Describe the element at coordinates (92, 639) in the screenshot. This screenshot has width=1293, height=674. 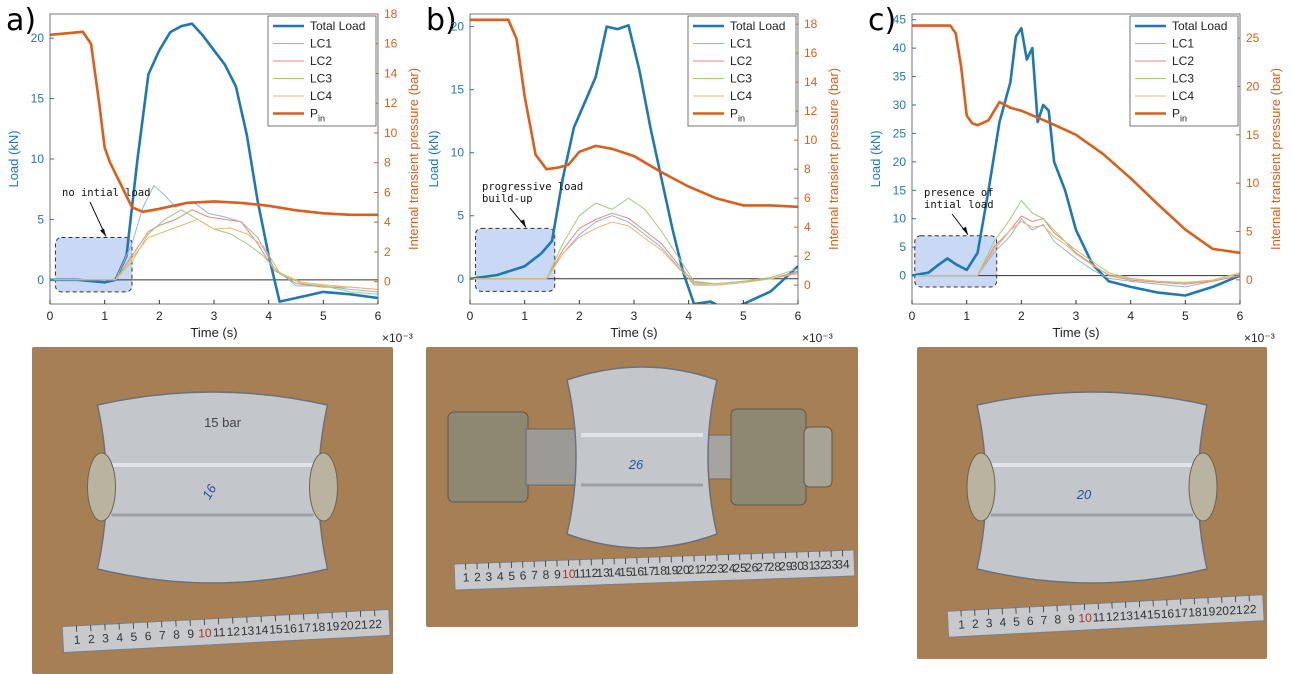
I see `ruler-number: 2` at that location.